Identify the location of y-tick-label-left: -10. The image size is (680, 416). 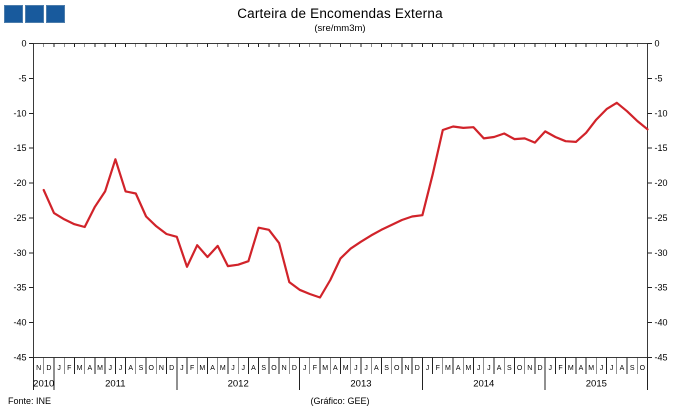
(19, 113).